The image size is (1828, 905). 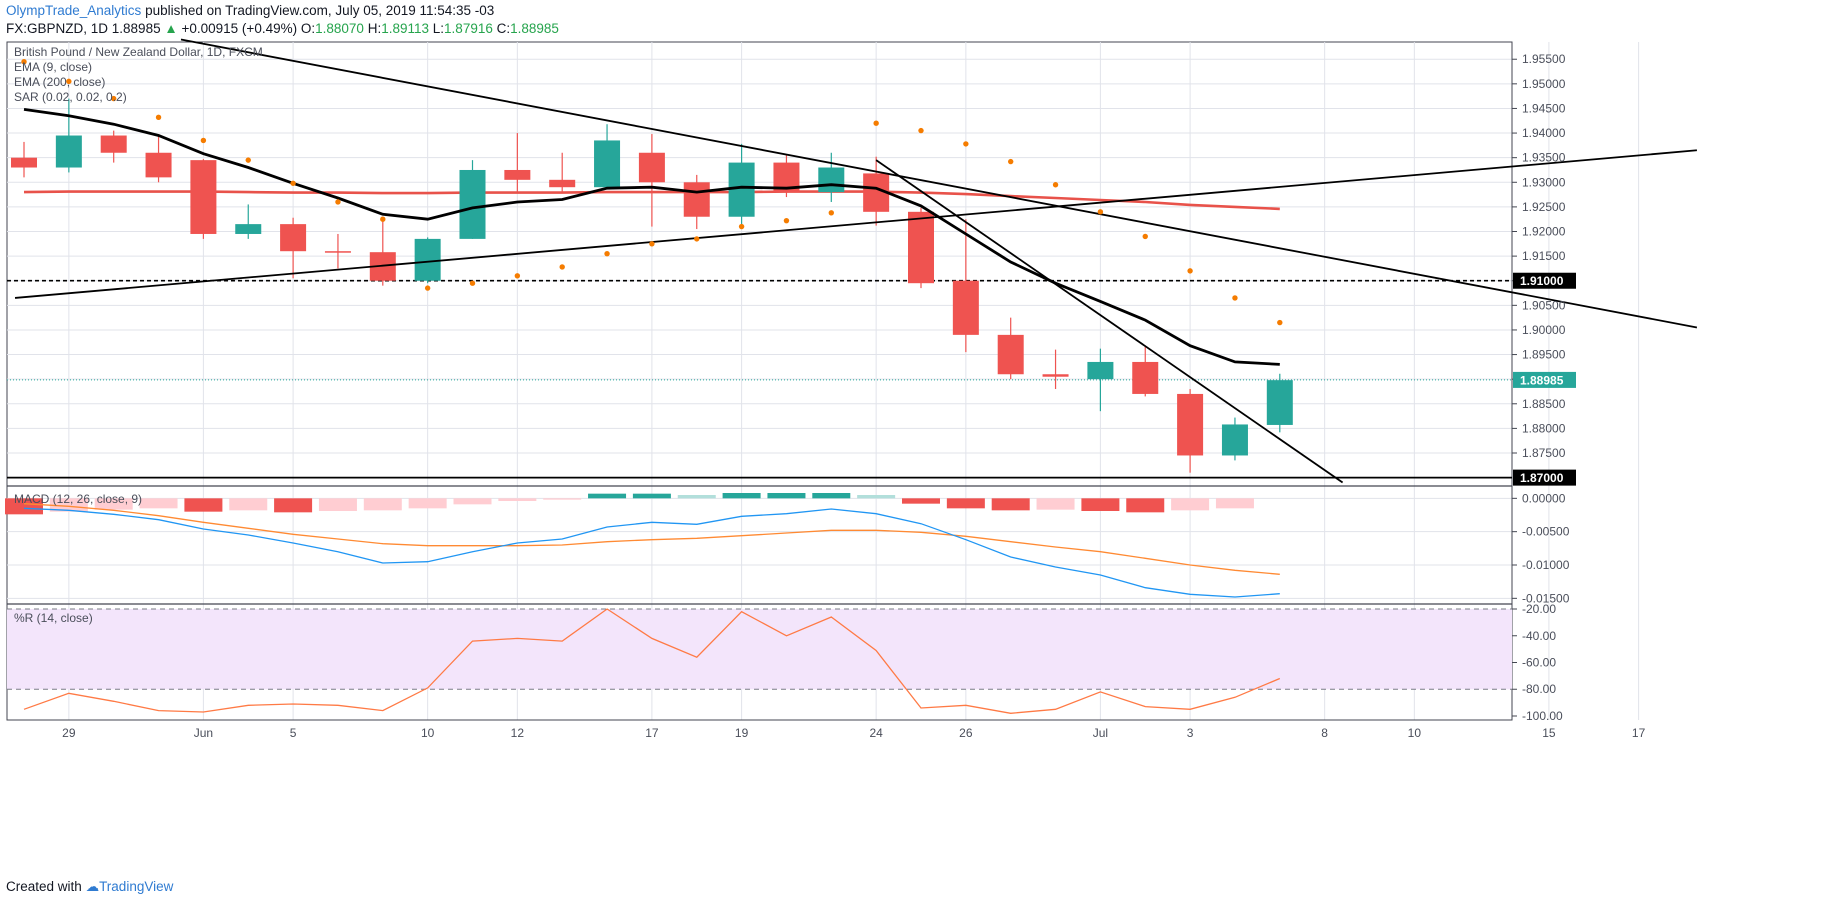 I want to click on open-label: O:, so click(x=308, y=28).